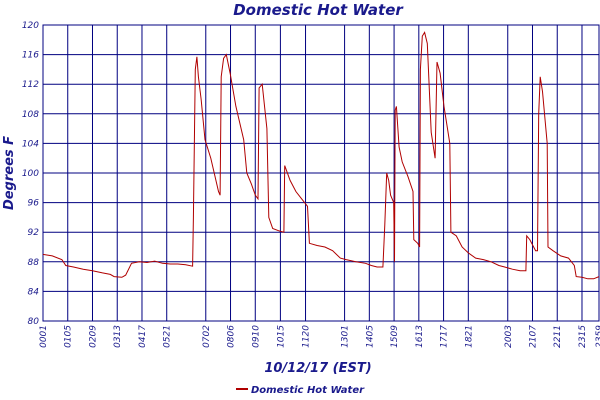  Describe the element at coordinates (509, 336) in the screenshot. I see `x-tick-label: 2003` at that location.